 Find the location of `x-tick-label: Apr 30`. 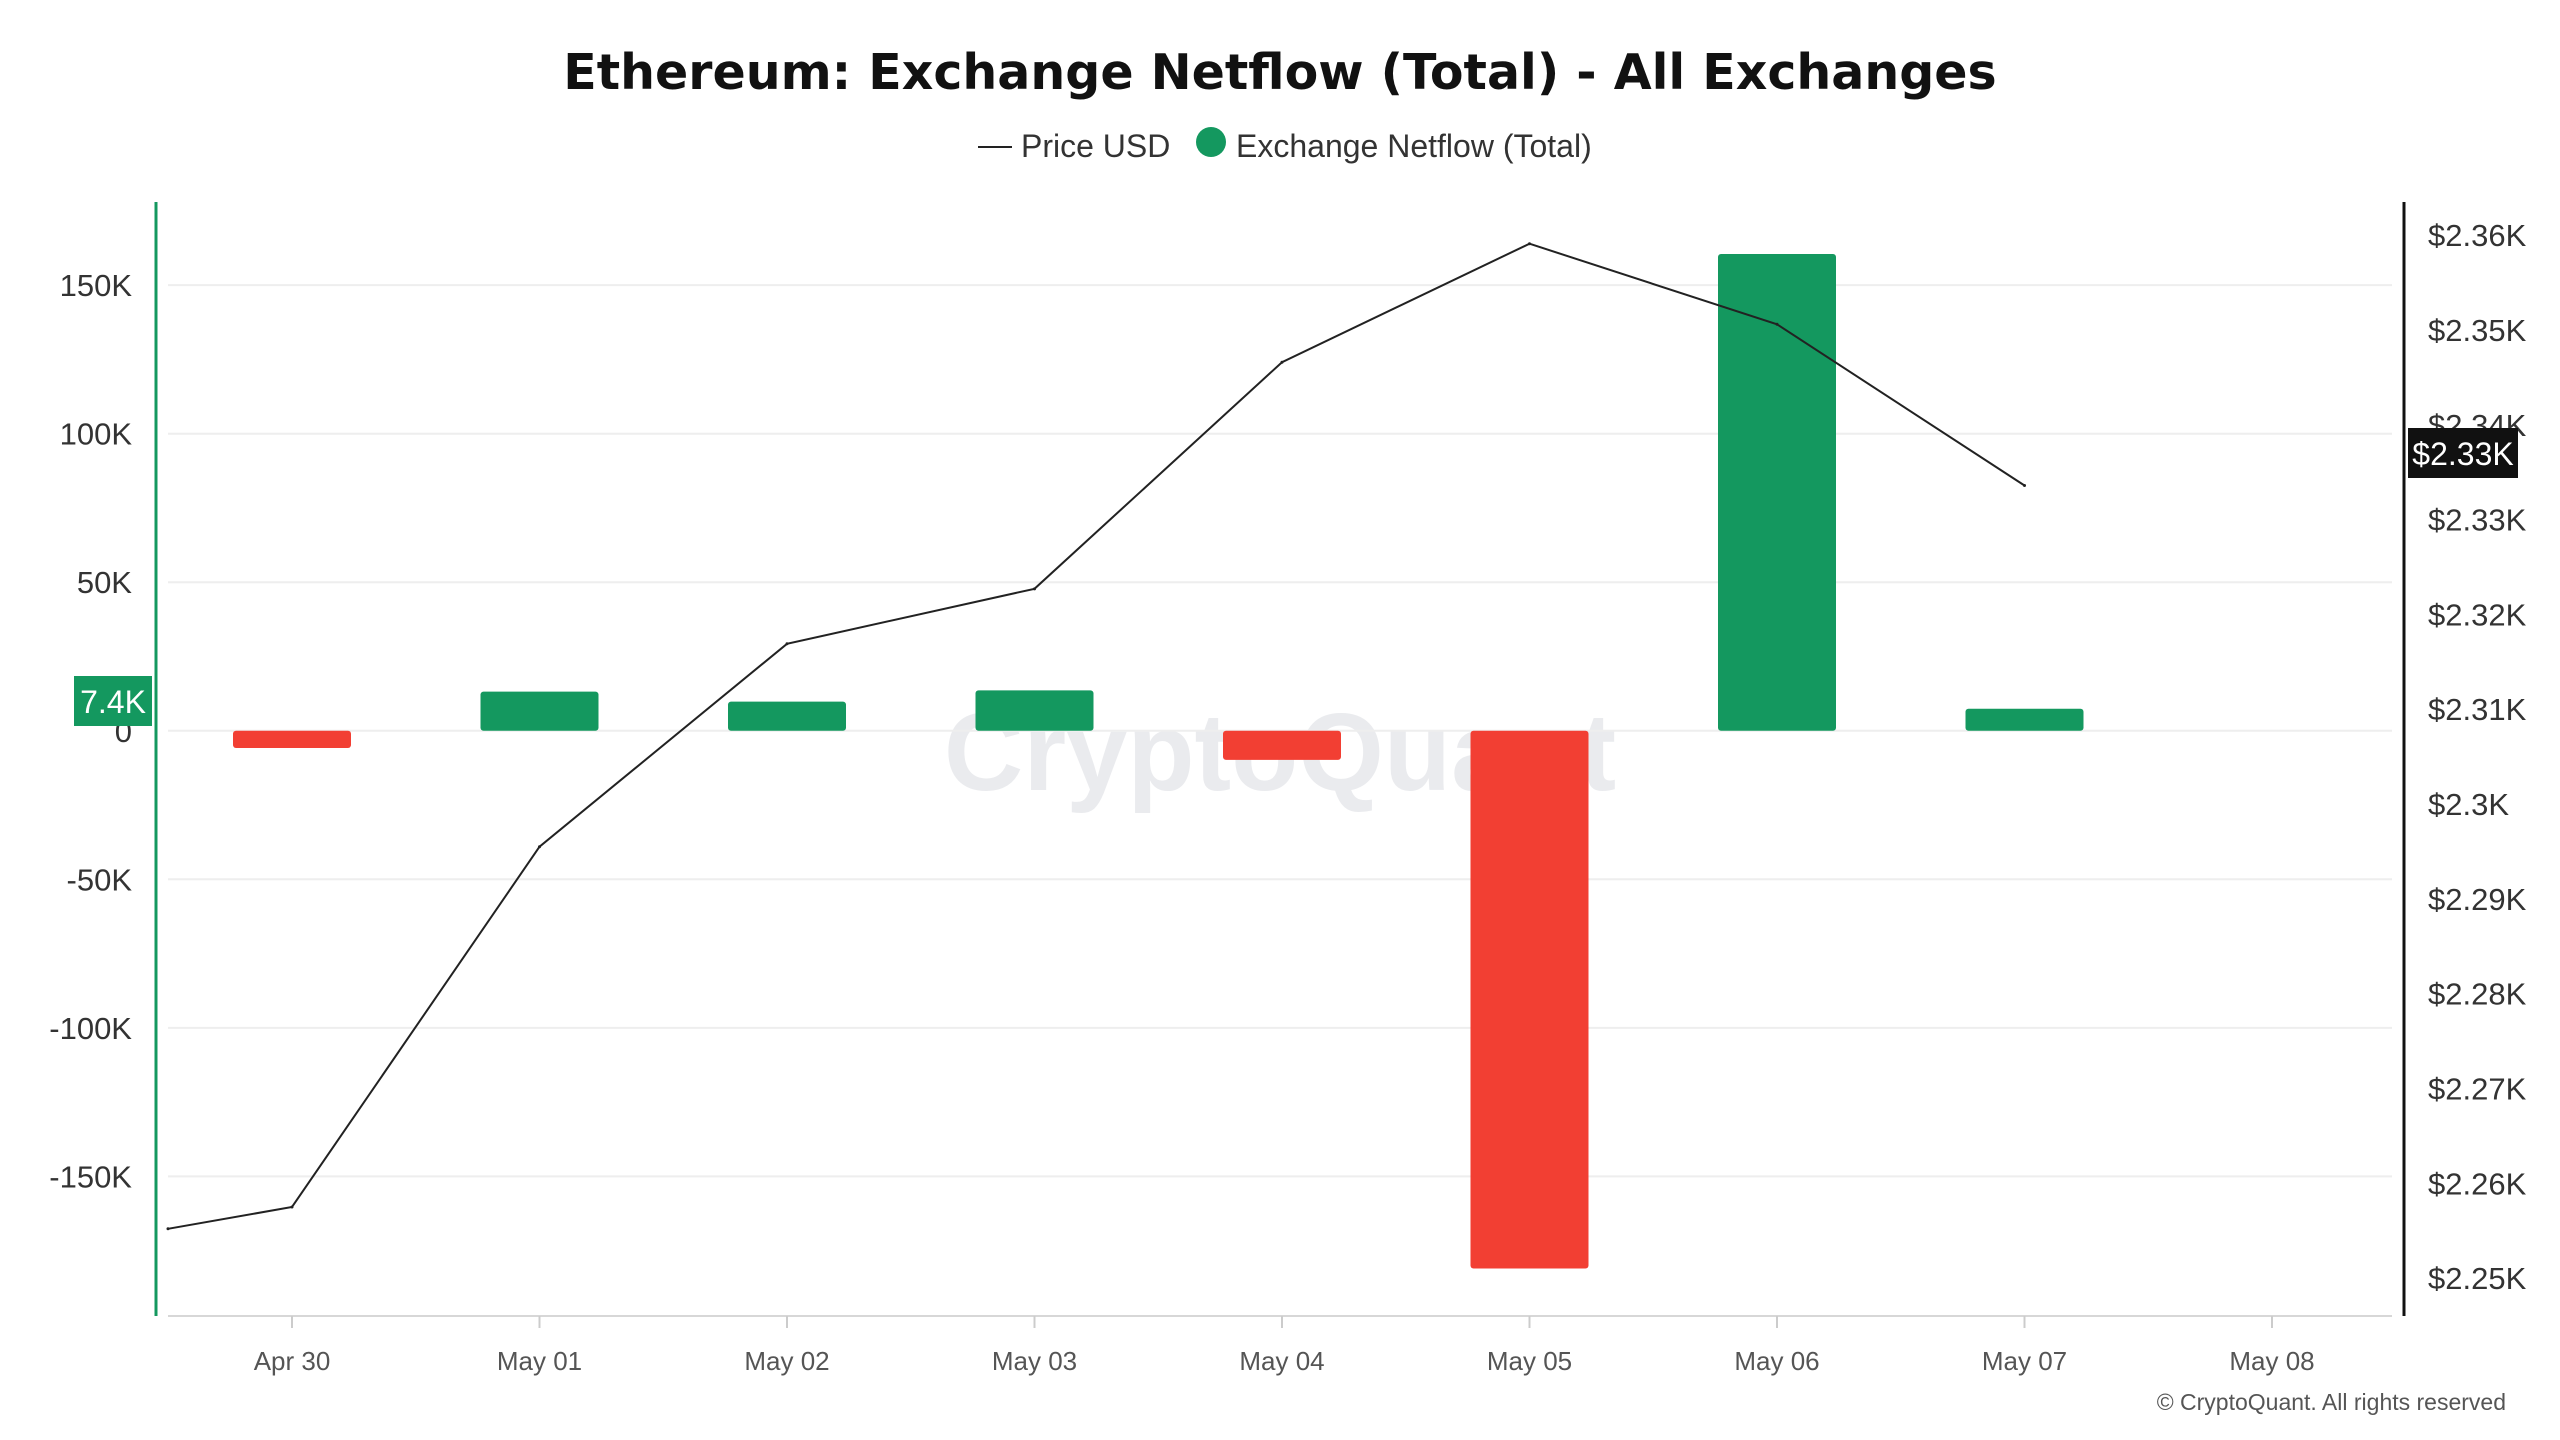

x-tick-label: Apr 30 is located at coordinates (292, 1361).